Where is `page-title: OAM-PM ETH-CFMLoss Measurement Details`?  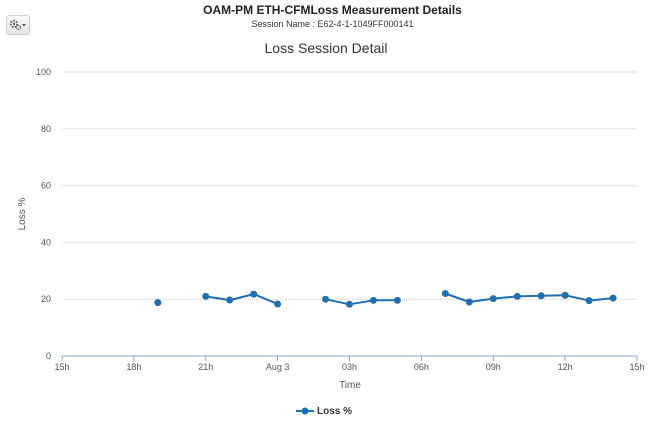 page-title: OAM-PM ETH-CFMLoss Measurement Details is located at coordinates (332, 10).